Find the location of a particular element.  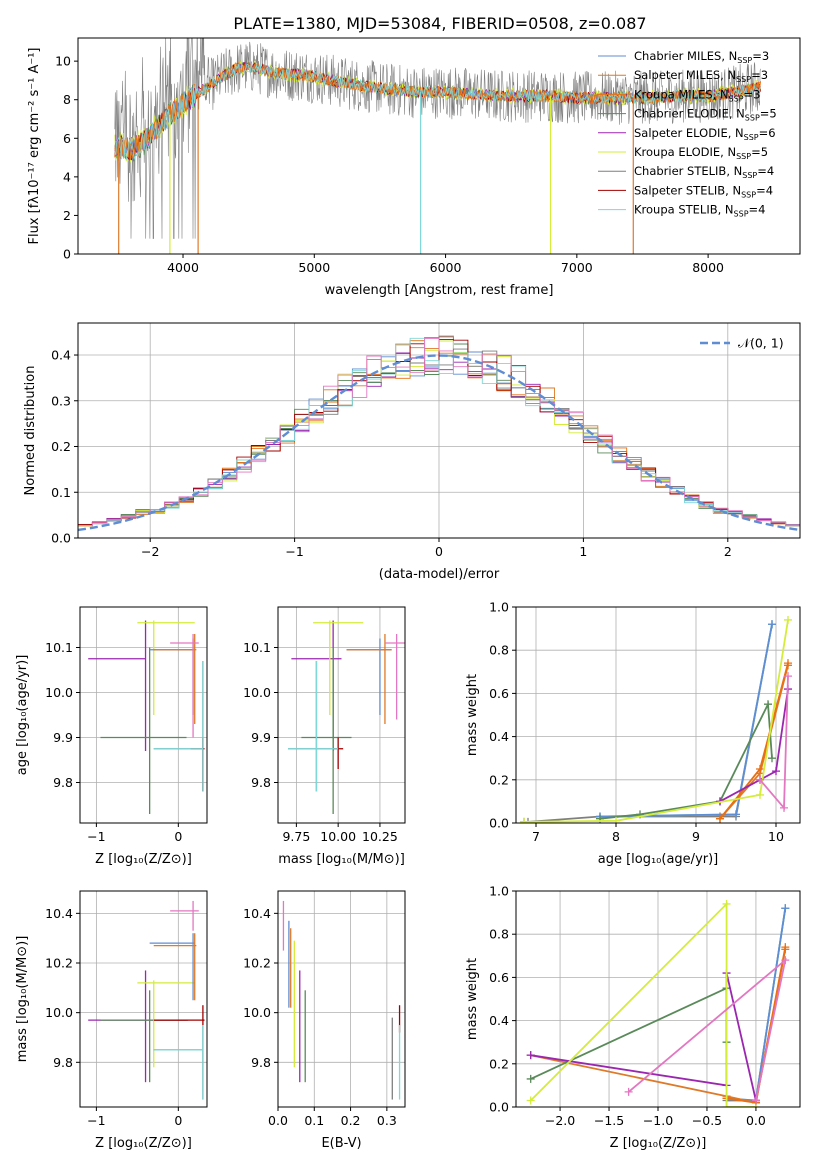

x-tick-label: 7000 is located at coordinates (577, 267).